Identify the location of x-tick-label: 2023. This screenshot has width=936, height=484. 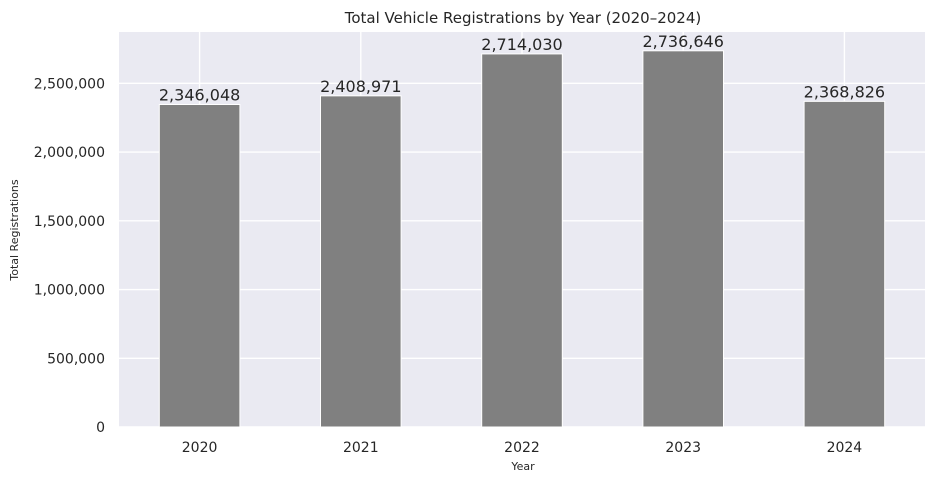
(683, 448).